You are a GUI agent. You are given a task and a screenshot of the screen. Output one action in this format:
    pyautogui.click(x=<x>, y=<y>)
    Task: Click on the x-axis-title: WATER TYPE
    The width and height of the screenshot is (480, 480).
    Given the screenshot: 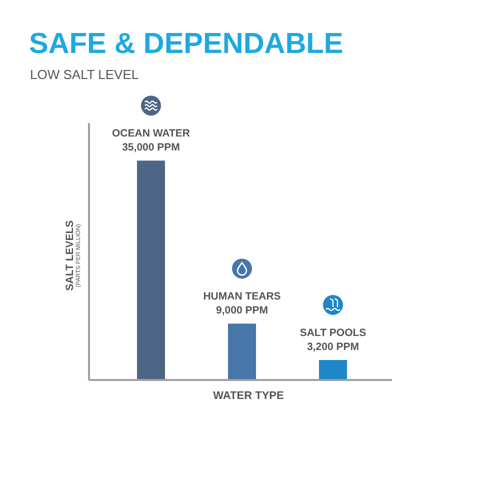 What is the action you would take?
    pyautogui.click(x=248, y=396)
    